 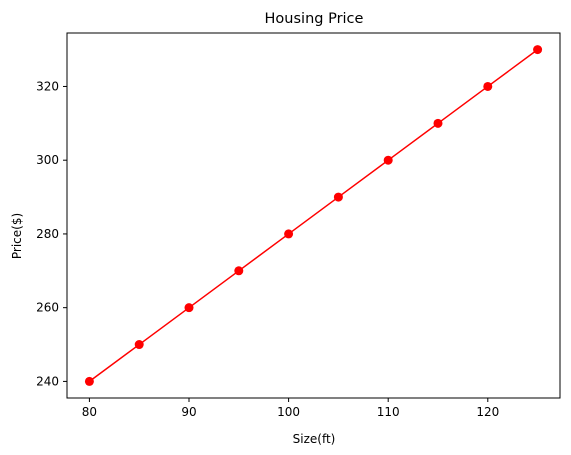 What do you see at coordinates (47, 308) in the screenshot?
I see `y-tick-label: 260` at bounding box center [47, 308].